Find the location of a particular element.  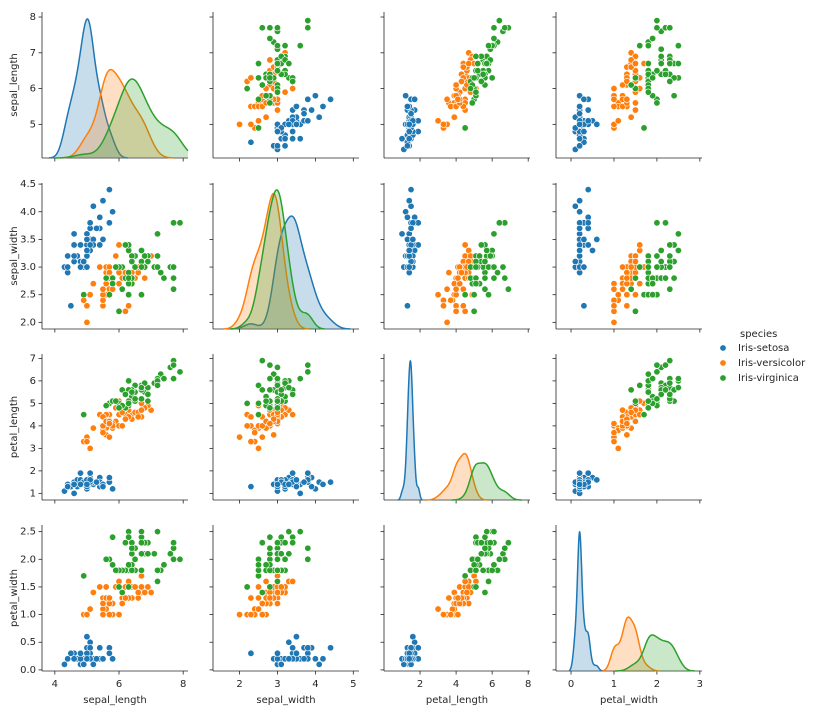

y-tick-label: 6 is located at coordinates (33, 381).